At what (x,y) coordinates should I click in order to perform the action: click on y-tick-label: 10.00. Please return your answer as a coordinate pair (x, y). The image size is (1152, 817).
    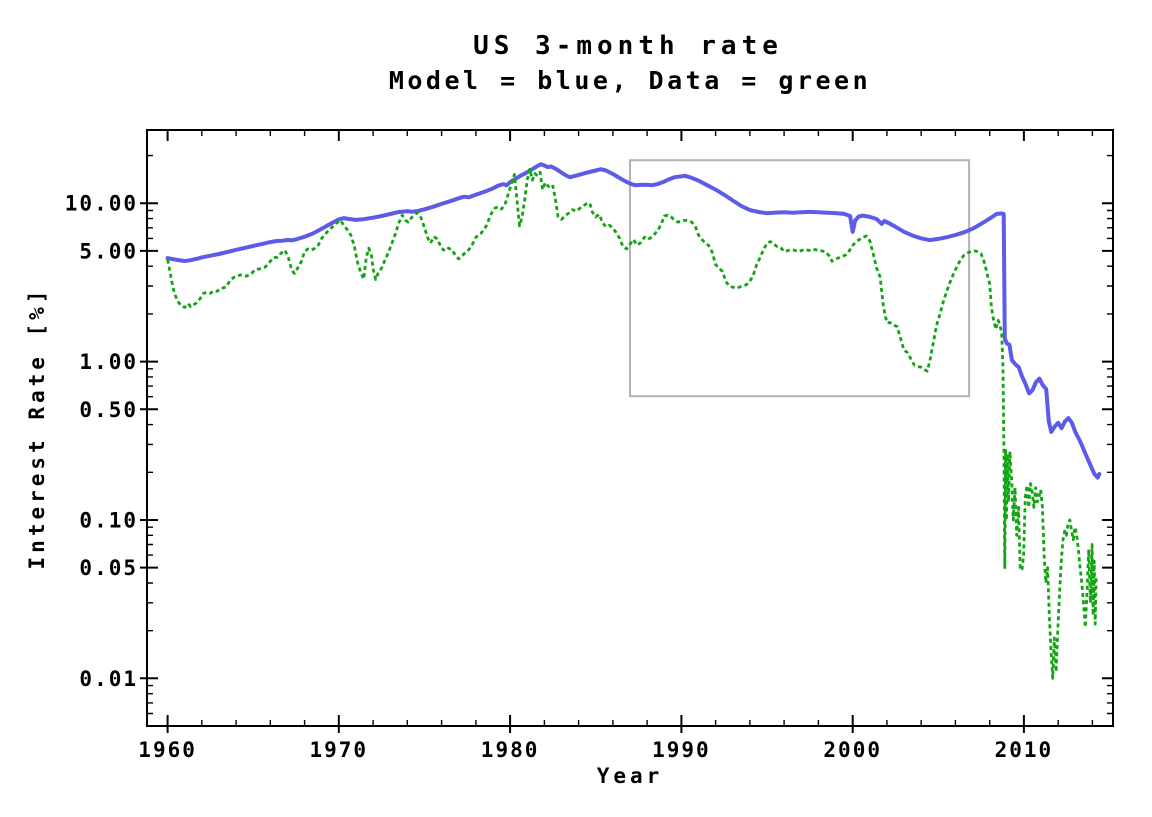
    Looking at the image, I should click on (101, 204).